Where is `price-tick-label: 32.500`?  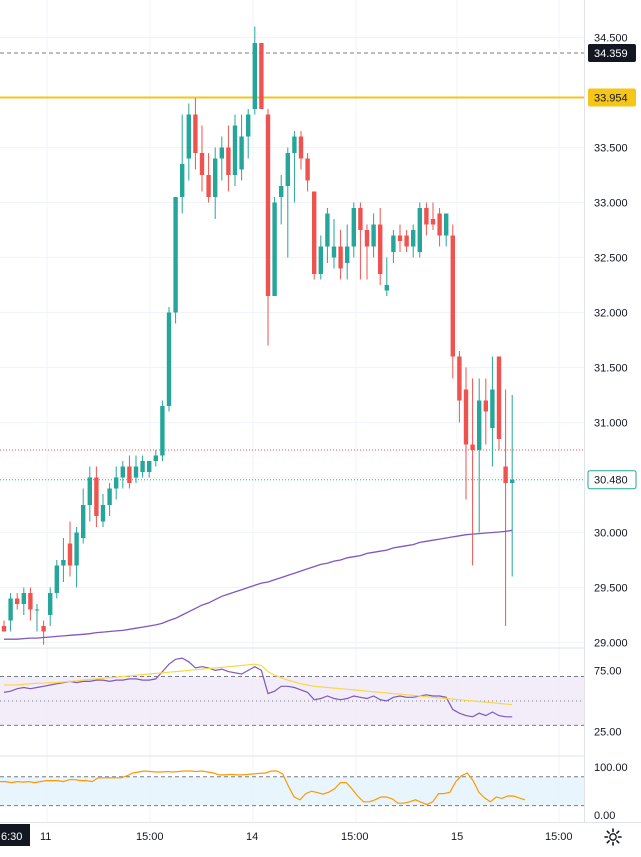 price-tick-label: 32.500 is located at coordinates (611, 259).